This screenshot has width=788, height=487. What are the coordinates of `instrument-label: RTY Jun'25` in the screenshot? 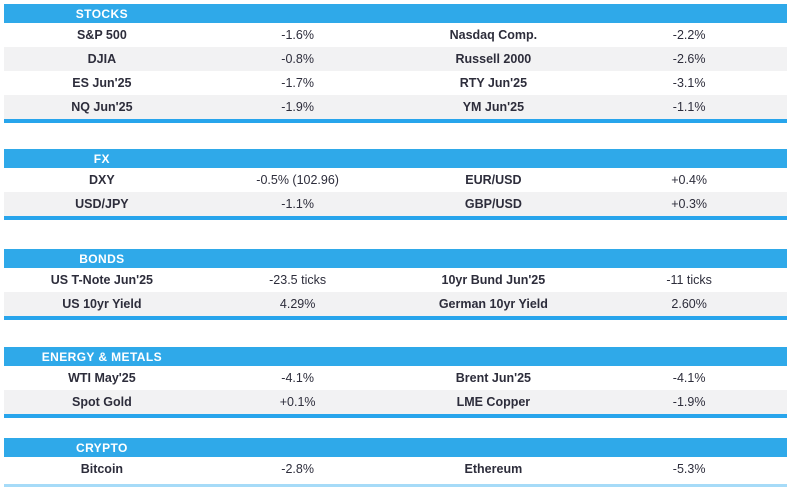 It's located at (493, 83).